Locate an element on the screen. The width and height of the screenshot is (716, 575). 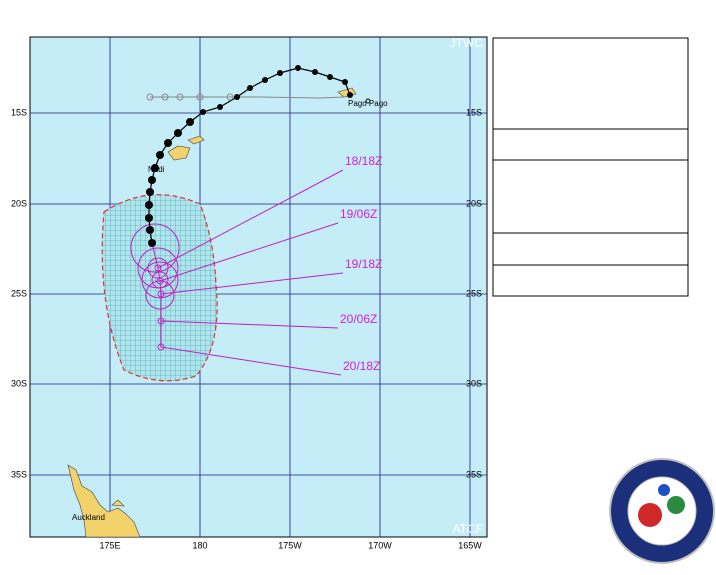
wind-radii is located at coordinates (155, 266).